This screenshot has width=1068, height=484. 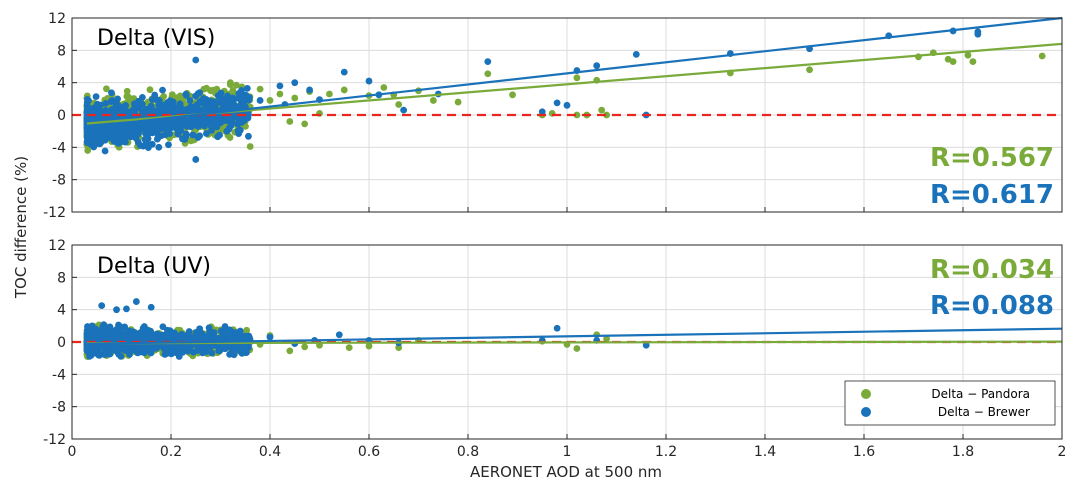 I want to click on x-tick-label: 0.2, so click(x=171, y=452).